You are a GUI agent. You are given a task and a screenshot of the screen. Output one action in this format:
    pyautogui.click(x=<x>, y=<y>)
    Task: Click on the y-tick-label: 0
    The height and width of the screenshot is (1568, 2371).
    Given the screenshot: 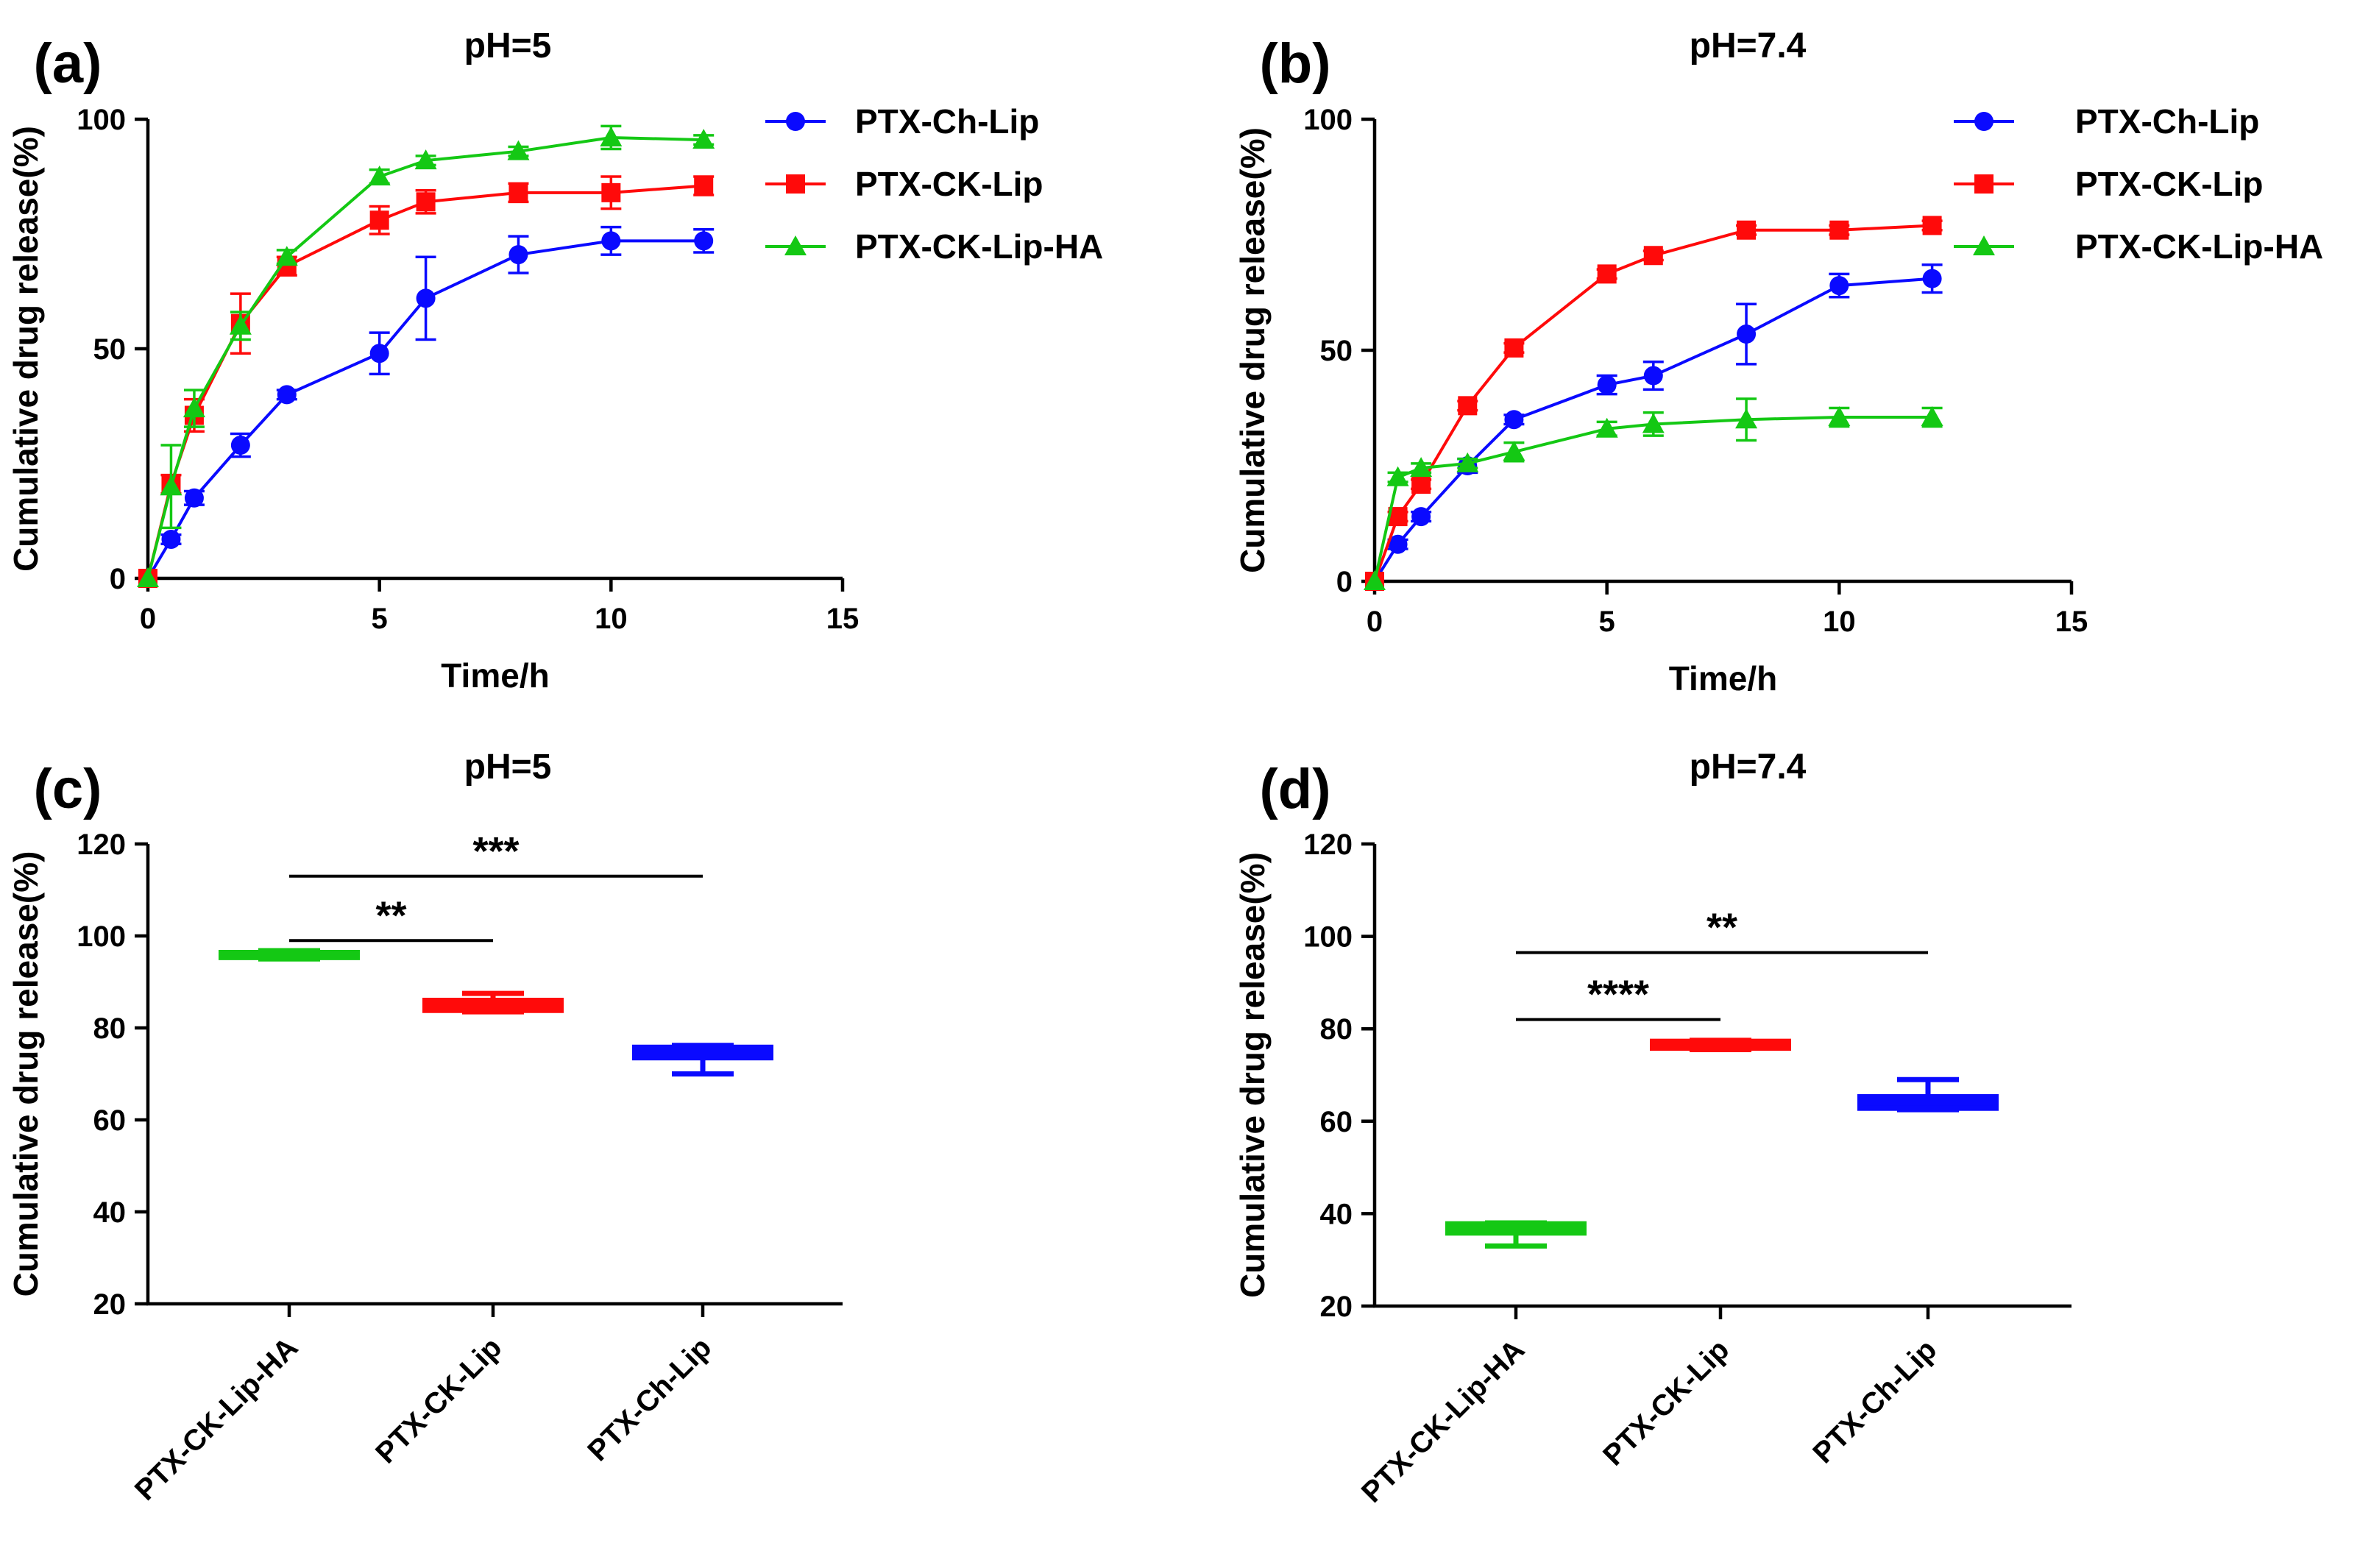 What is the action you would take?
    pyautogui.click(x=118, y=579)
    